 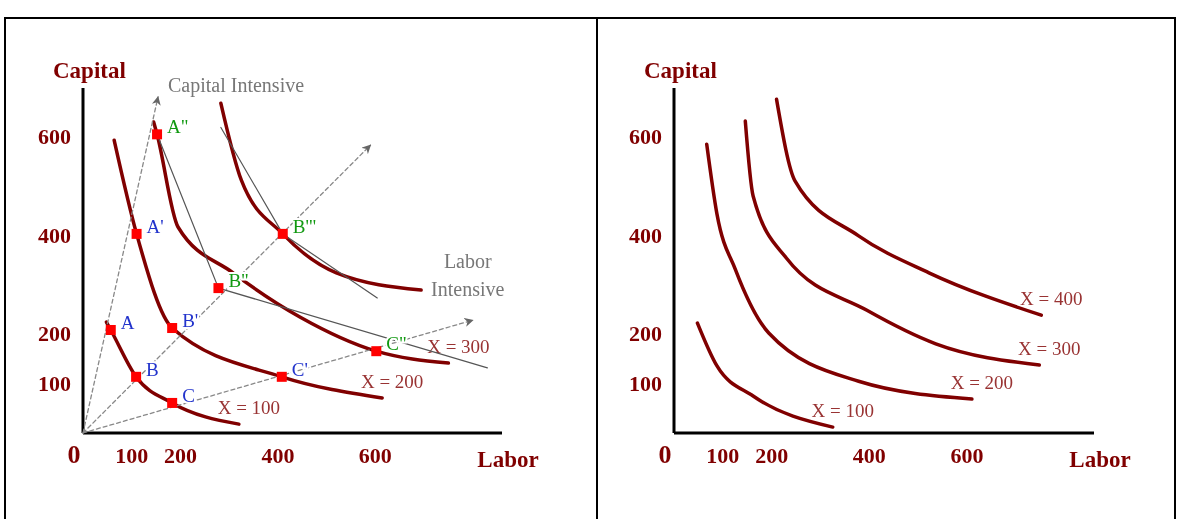 I want to click on data-label: C, so click(x=188, y=395).